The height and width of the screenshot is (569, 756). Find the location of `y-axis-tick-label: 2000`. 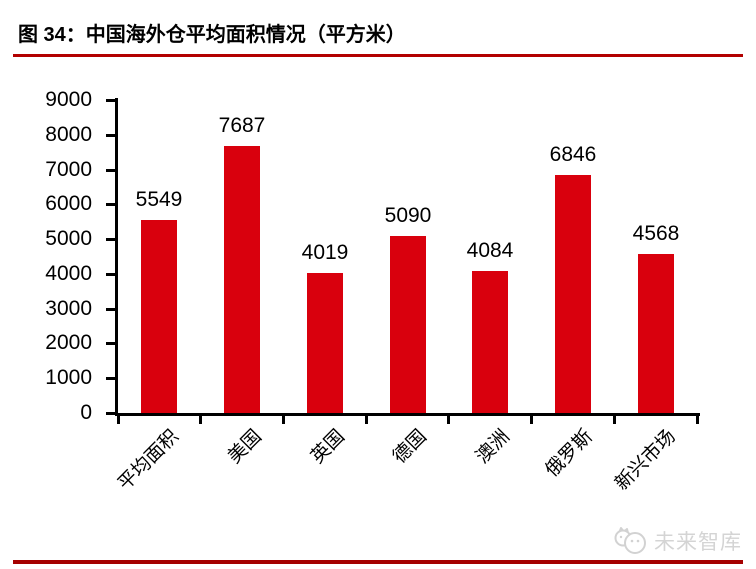

y-axis-tick-label: 2000 is located at coordinates (68, 342).